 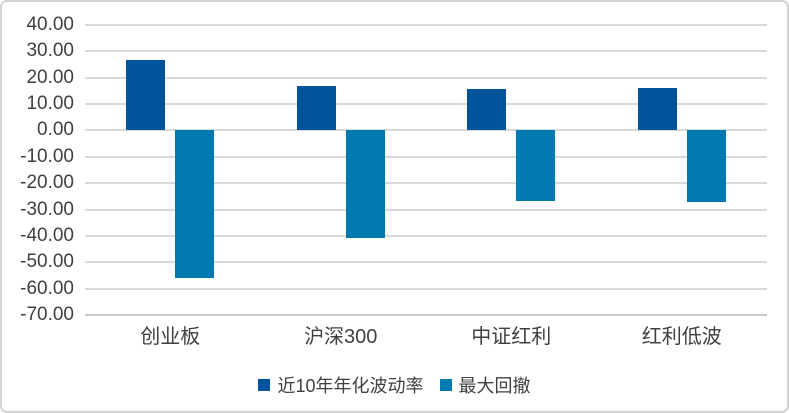 I want to click on y-axis-tick-label: -30.00, so click(x=47, y=209).